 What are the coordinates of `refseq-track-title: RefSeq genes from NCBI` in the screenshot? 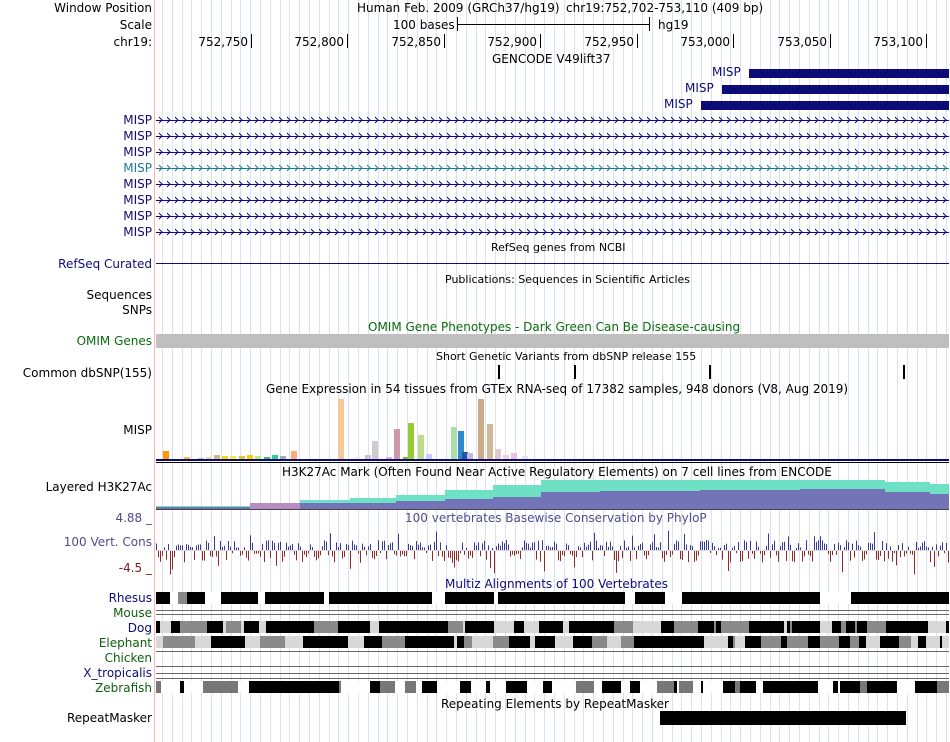 It's located at (558, 247).